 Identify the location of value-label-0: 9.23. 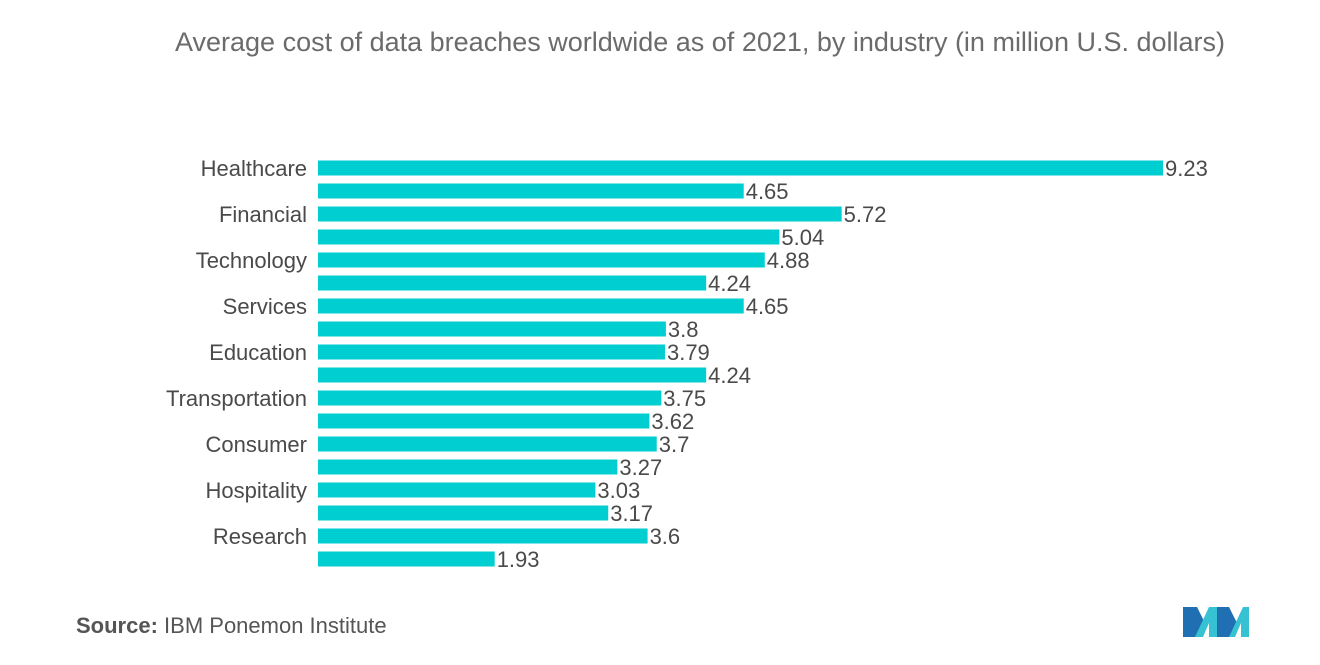
(1186, 168).